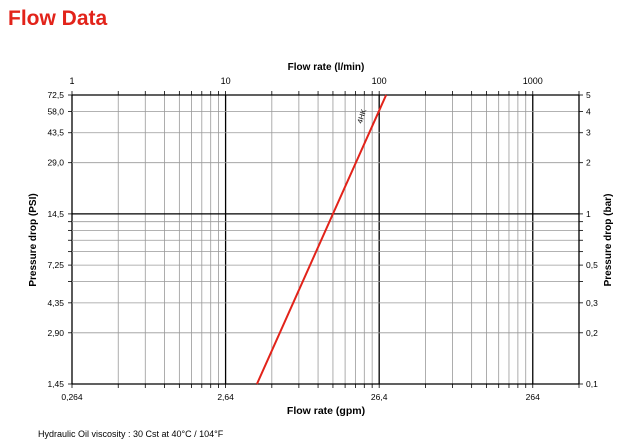 The image size is (629, 448). Describe the element at coordinates (588, 163) in the screenshot. I see `y-right-tick-label: 2` at that location.